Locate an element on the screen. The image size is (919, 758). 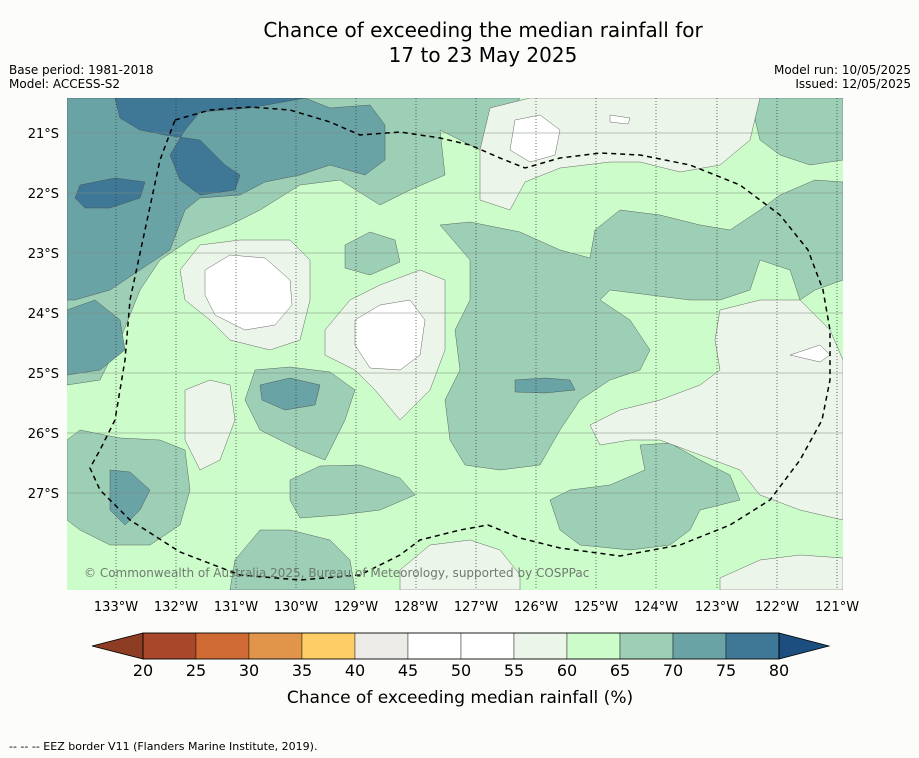
colorbar-over-arrow is located at coordinates (804, 646).